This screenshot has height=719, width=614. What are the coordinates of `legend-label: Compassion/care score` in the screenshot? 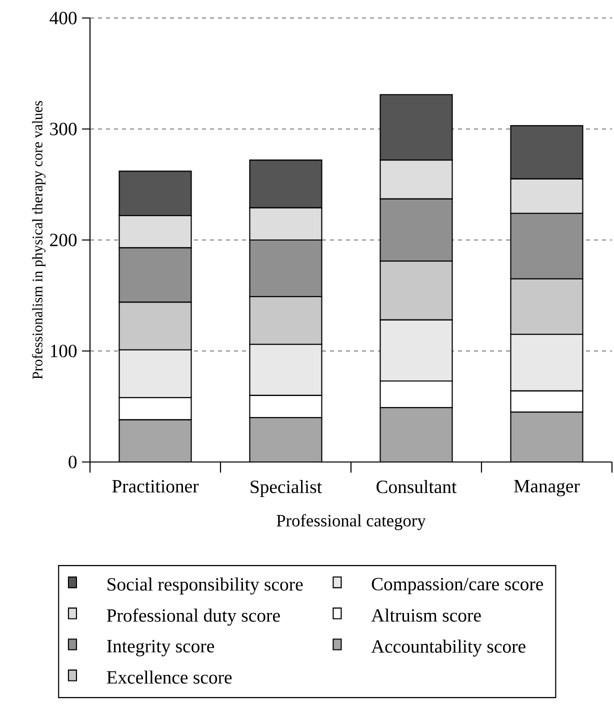 It's located at (458, 586).